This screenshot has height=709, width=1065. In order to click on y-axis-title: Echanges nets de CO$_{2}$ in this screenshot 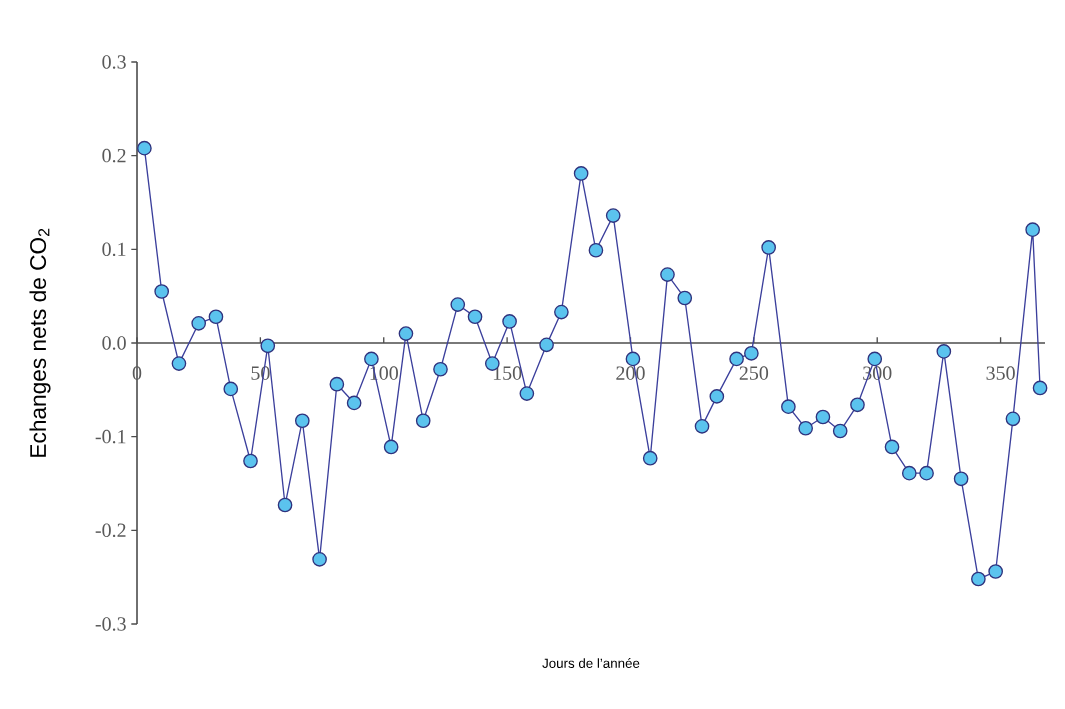, I will do `click(40, 342)`.